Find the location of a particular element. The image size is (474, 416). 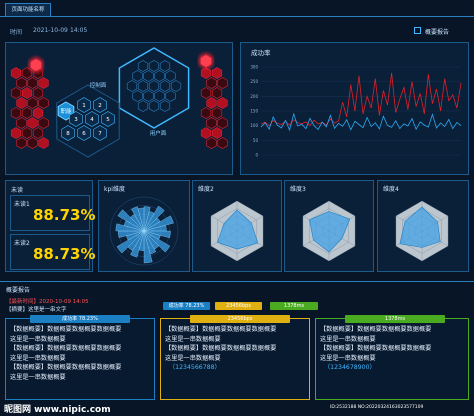

y-tick-label: 0 is located at coordinates (256, 155).